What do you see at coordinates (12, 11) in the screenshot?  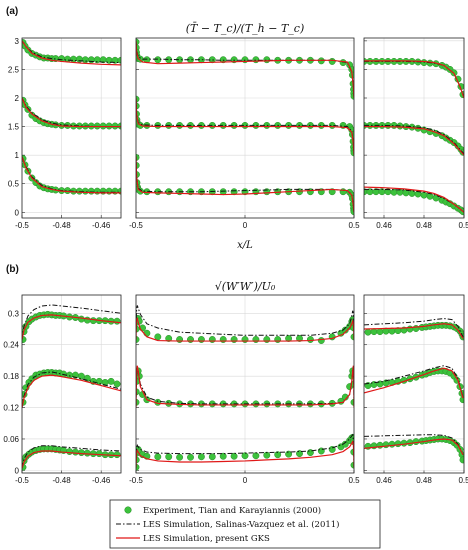 I see `panel-a-label: (a)` at bounding box center [12, 11].